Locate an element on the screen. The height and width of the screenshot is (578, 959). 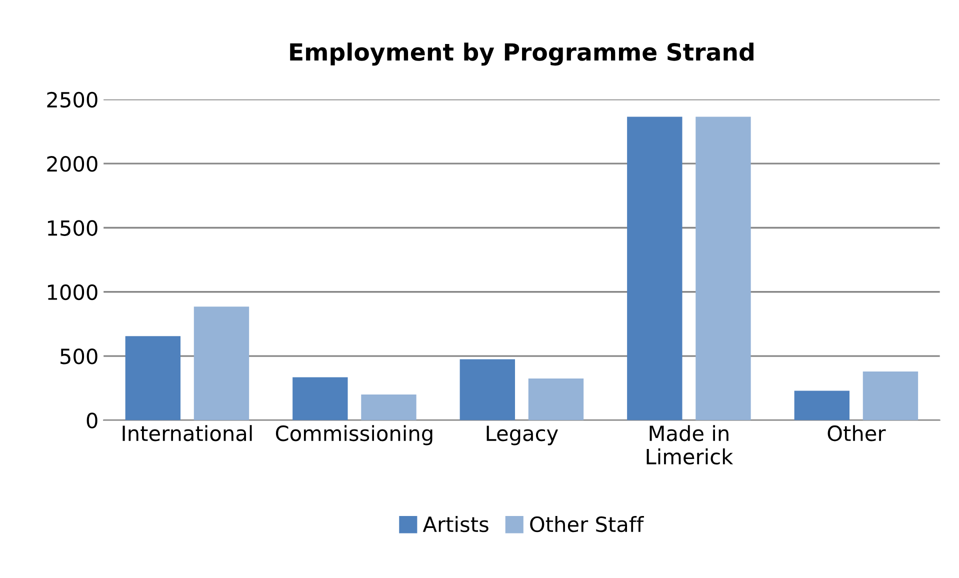
y-tick-label: 2000 is located at coordinates (72, 164).